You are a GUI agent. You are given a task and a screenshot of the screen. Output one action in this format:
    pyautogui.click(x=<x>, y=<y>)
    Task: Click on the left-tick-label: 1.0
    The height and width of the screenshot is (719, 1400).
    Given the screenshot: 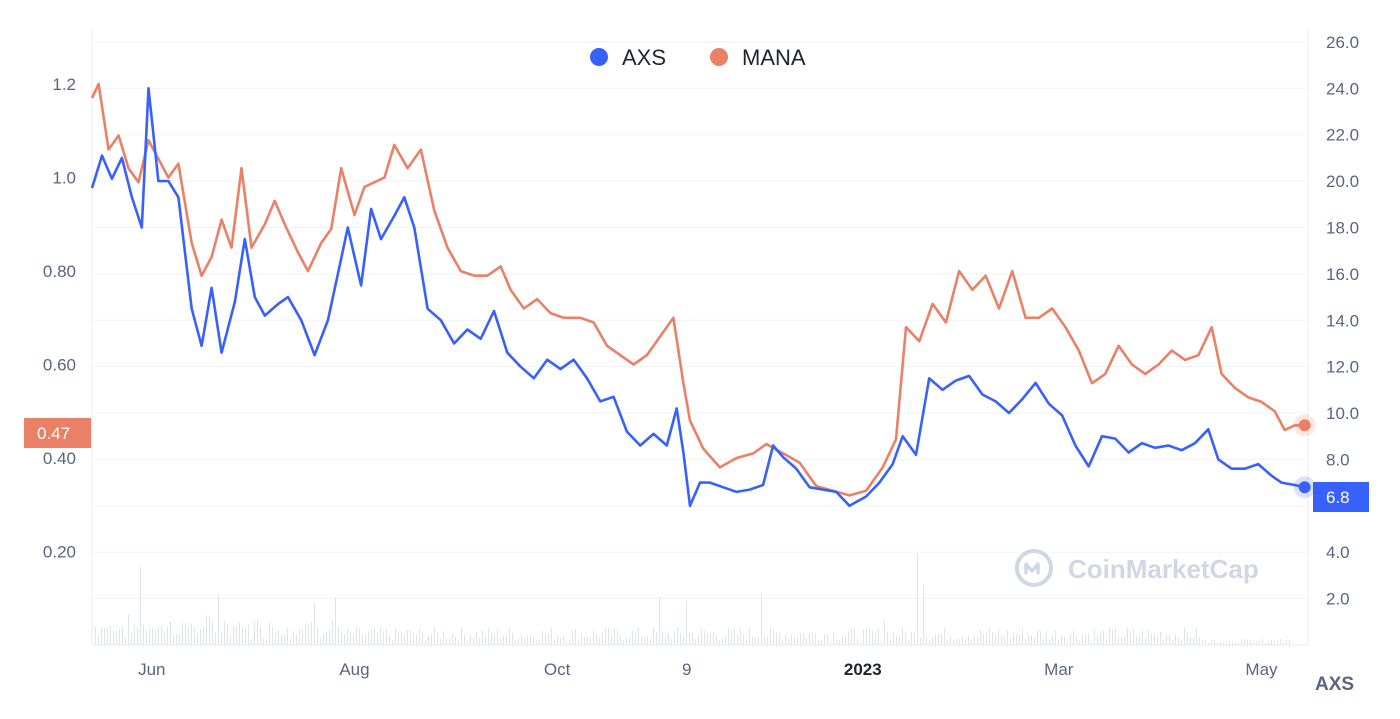 What is the action you would take?
    pyautogui.click(x=64, y=178)
    